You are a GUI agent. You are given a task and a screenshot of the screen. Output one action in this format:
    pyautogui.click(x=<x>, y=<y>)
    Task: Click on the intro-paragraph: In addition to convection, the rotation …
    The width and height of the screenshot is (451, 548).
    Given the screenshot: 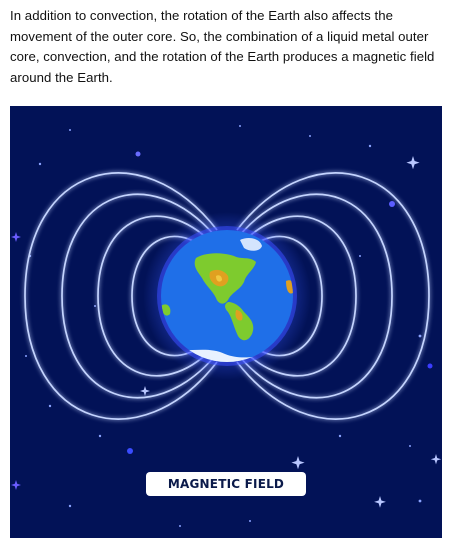 What is the action you would take?
    pyautogui.click(x=222, y=46)
    